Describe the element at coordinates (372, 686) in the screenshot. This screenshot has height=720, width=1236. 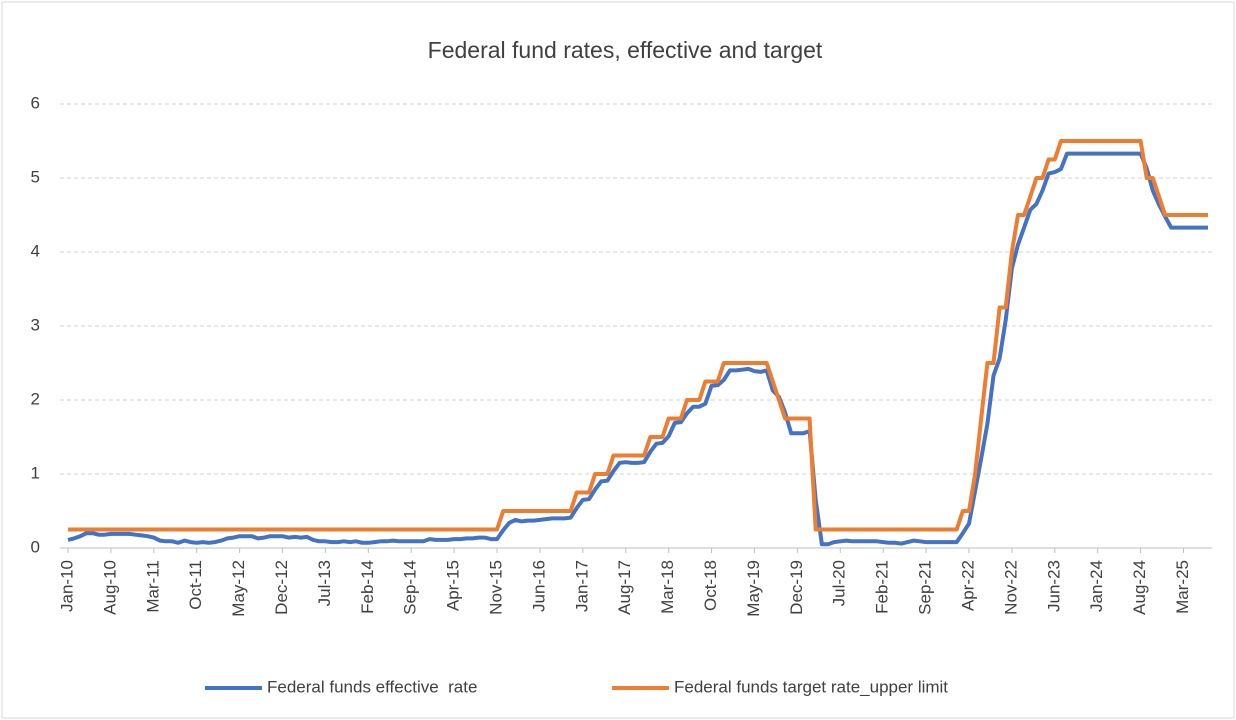
I see `legend-label: Federal funds effective rate` at that location.